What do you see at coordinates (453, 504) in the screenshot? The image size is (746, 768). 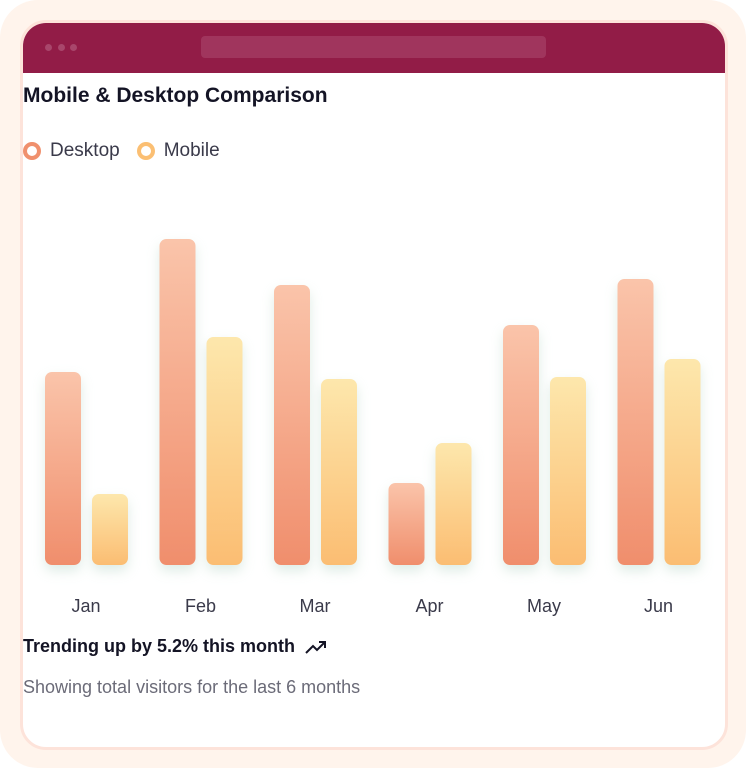 I see `bar-mobile-apr` at bounding box center [453, 504].